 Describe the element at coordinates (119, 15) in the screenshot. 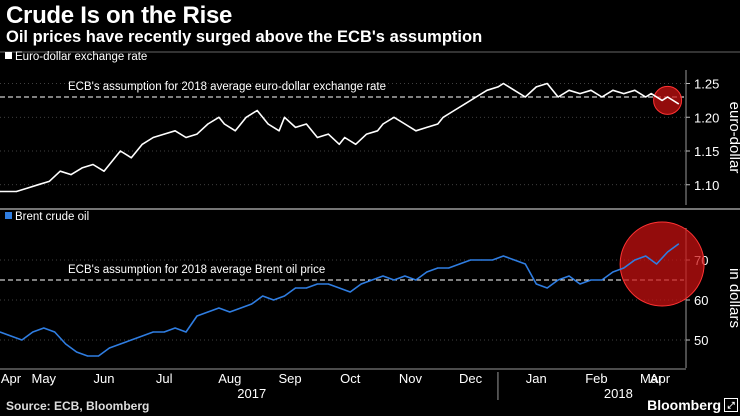

I see `chart-title: Crude Is on the Rise` at that location.